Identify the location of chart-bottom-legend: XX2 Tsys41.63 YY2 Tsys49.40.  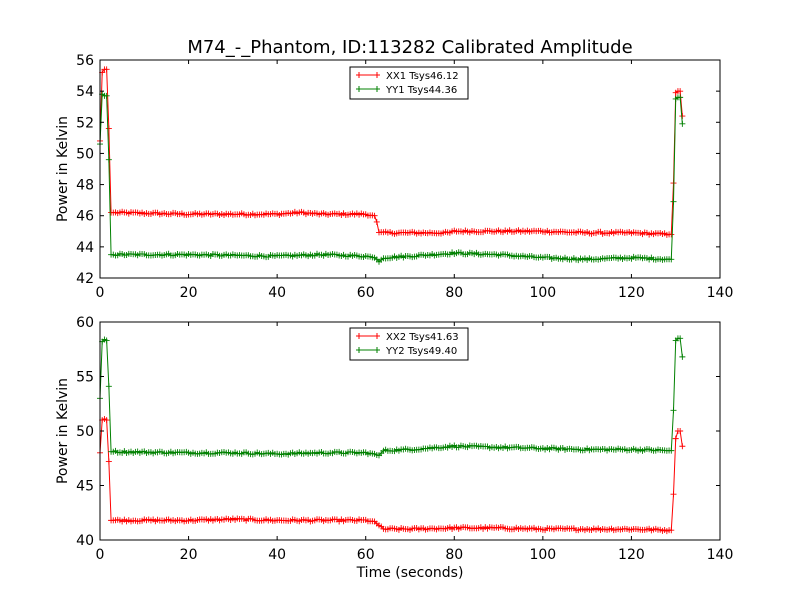
(409, 344).